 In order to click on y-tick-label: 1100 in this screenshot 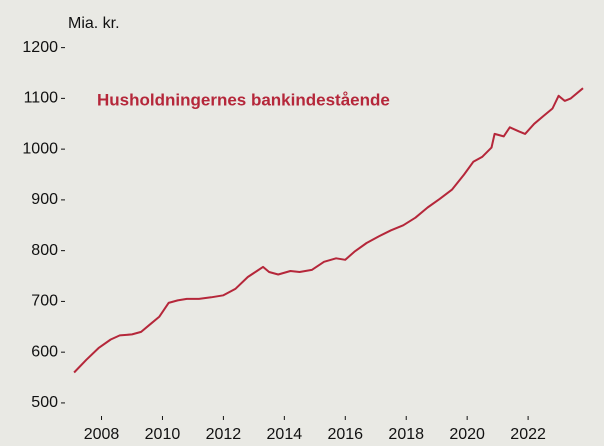, I will do `click(41, 98)`.